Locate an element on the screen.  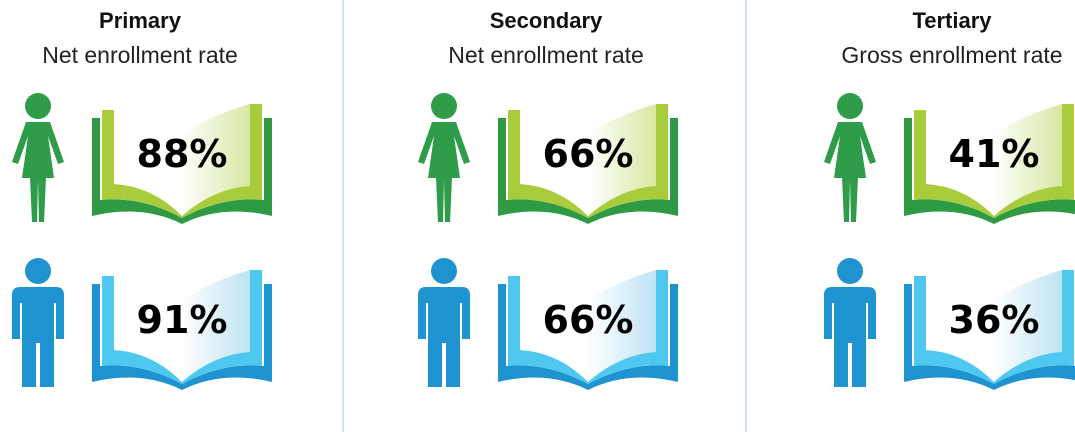
female-rate-label: 66% is located at coordinates (588, 154).